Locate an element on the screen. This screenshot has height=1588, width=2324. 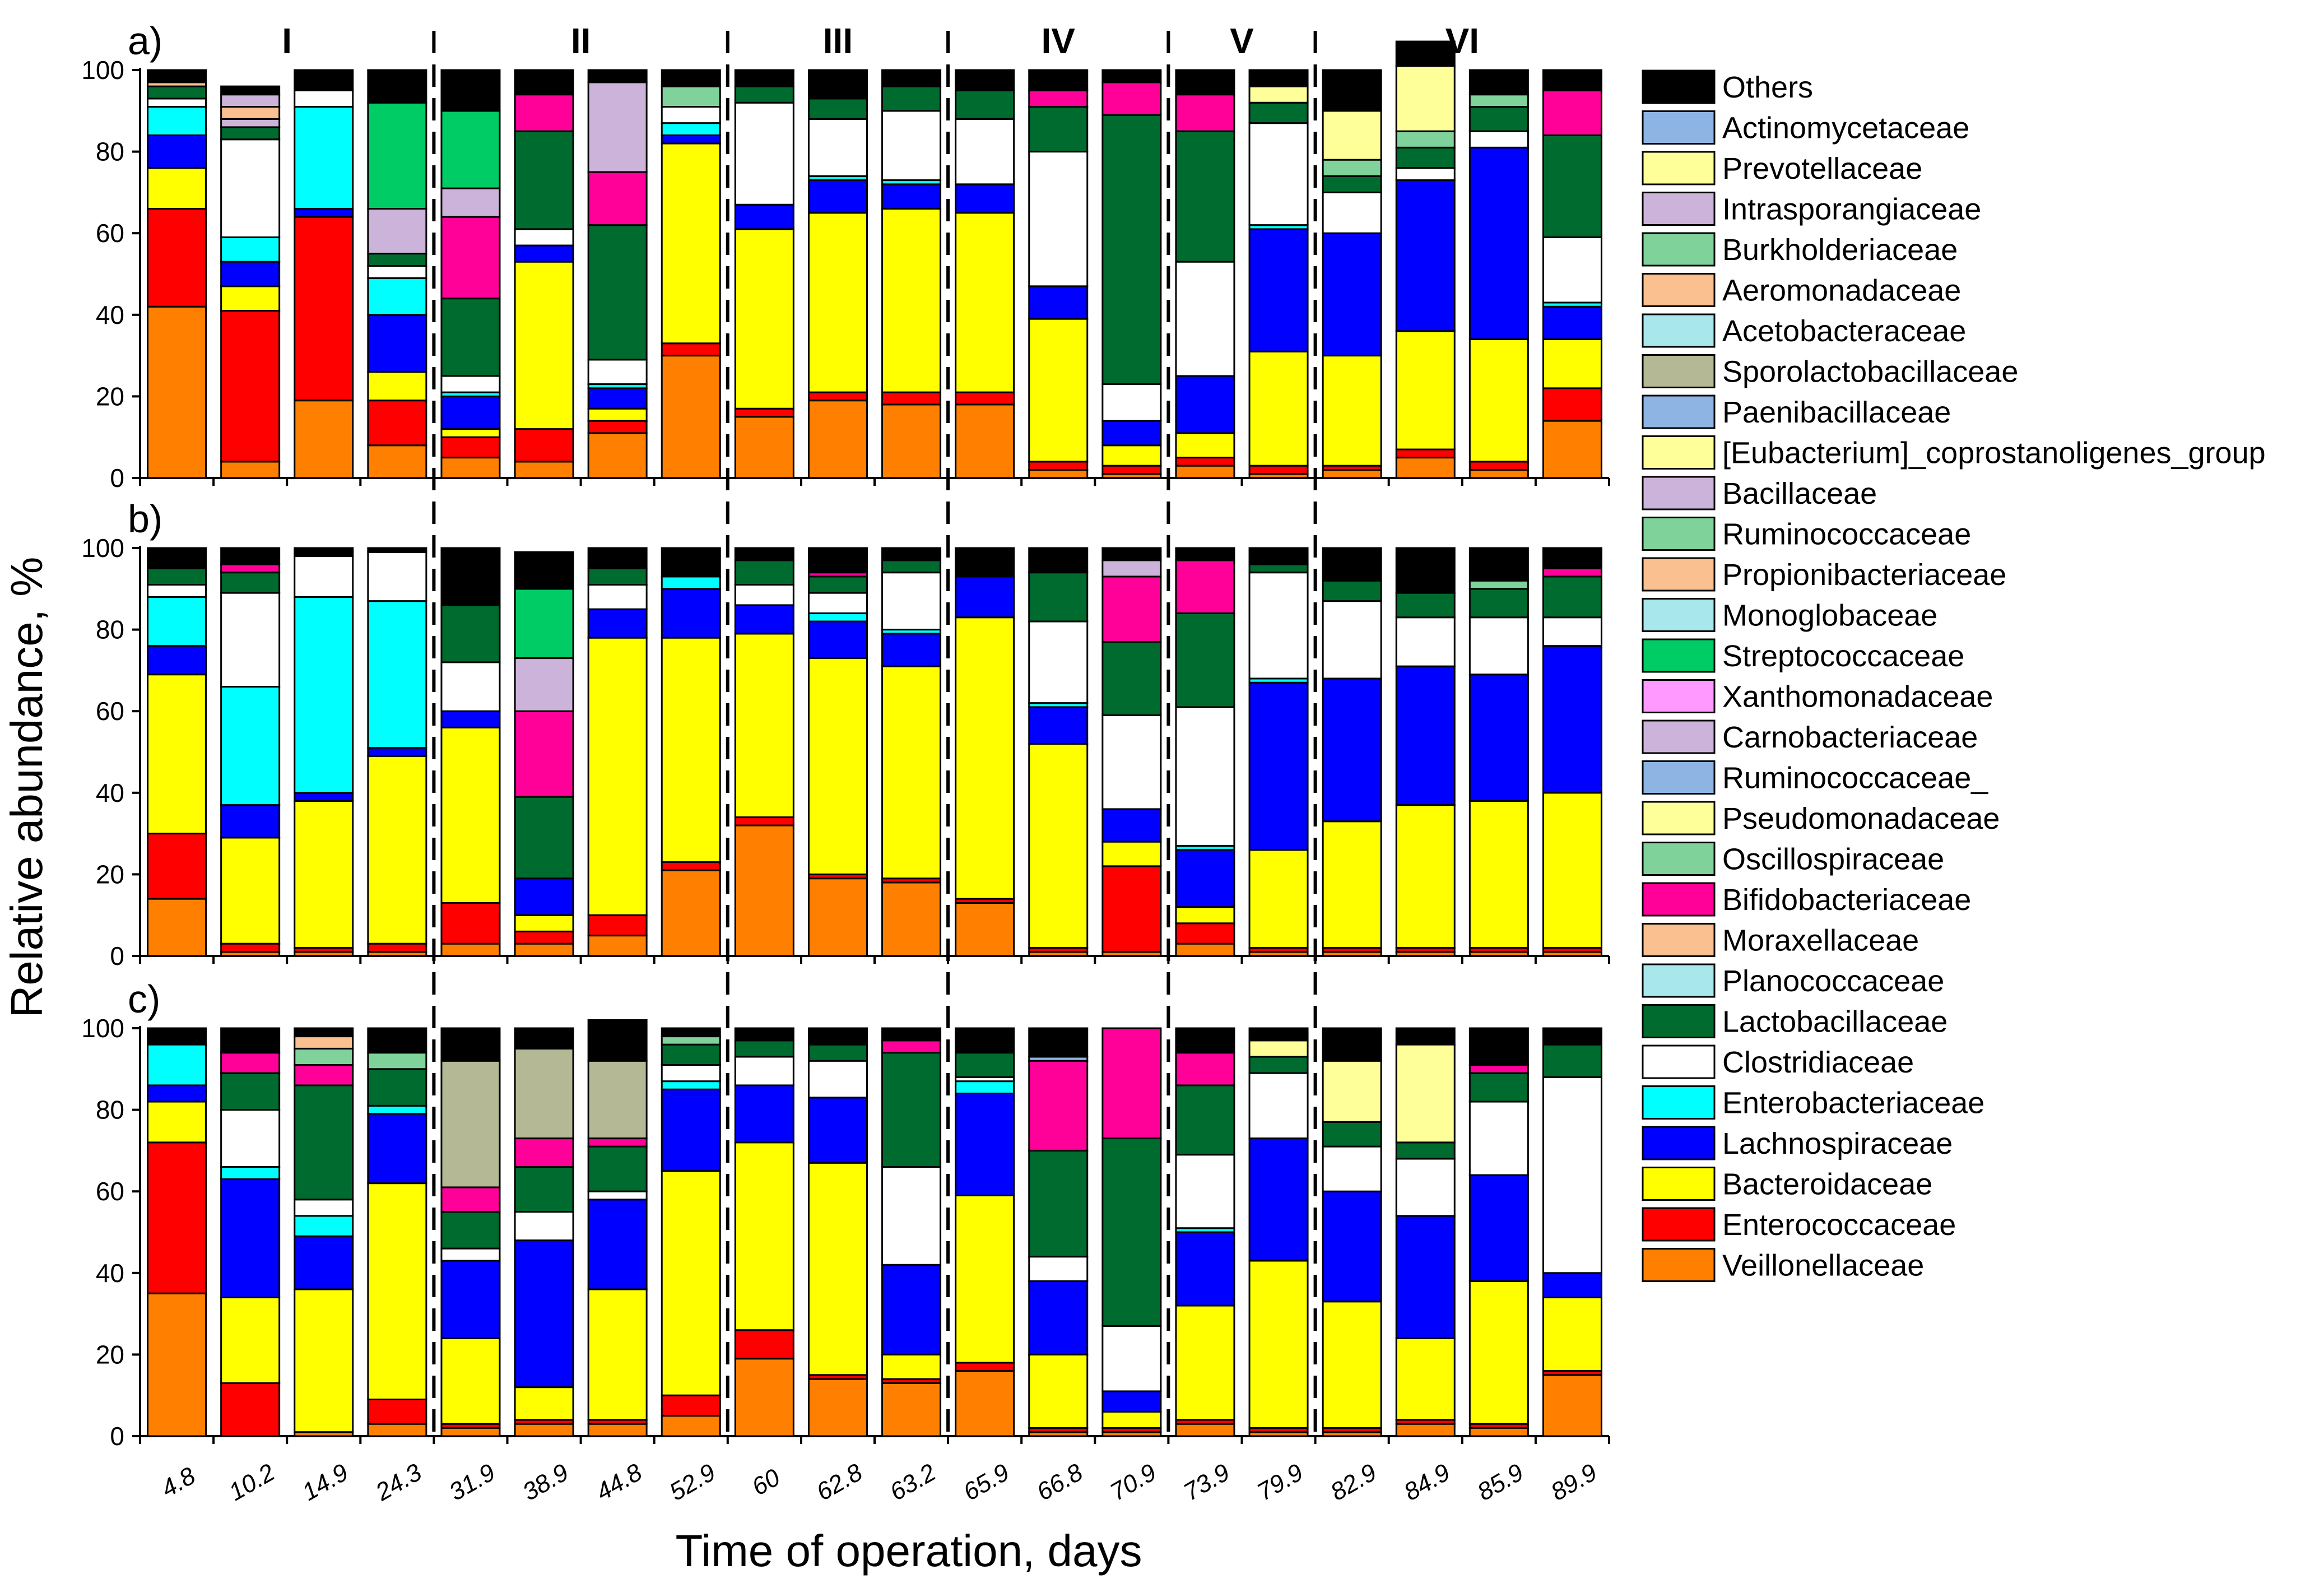
y-tick-label: 100 is located at coordinates (102, 548).